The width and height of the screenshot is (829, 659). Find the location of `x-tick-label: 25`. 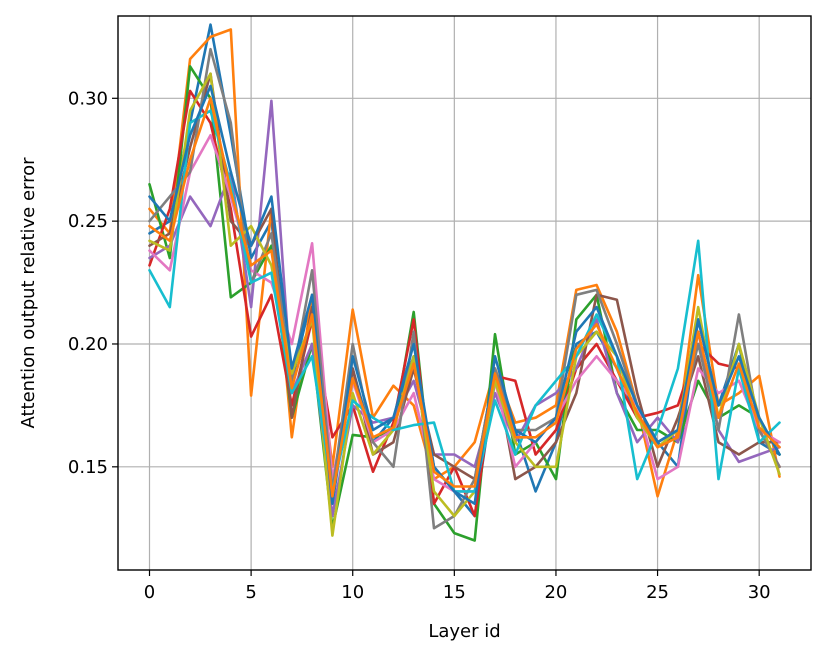

x-tick-label: 25 is located at coordinates (657, 592).